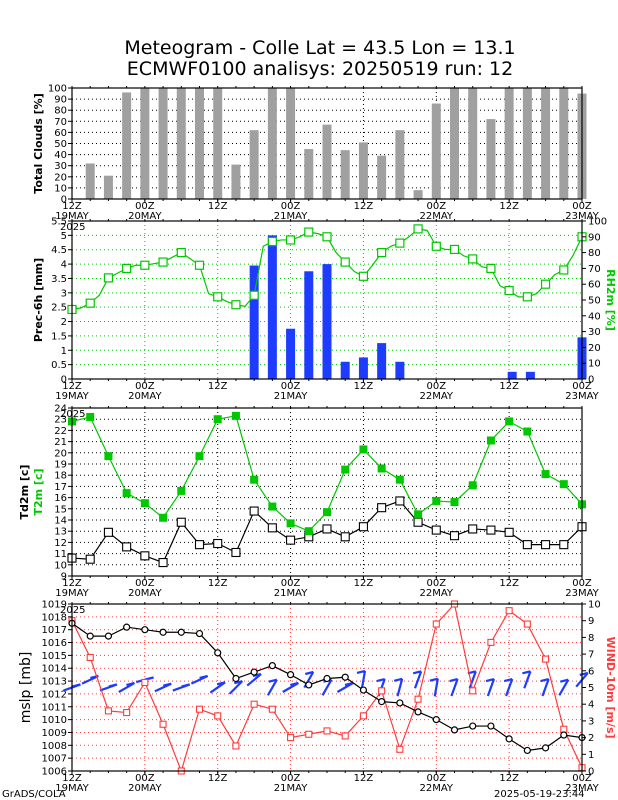 This screenshot has width=618, height=800. Describe the element at coordinates (591, 638) in the screenshot. I see `y2-tick-label: 8` at that location.